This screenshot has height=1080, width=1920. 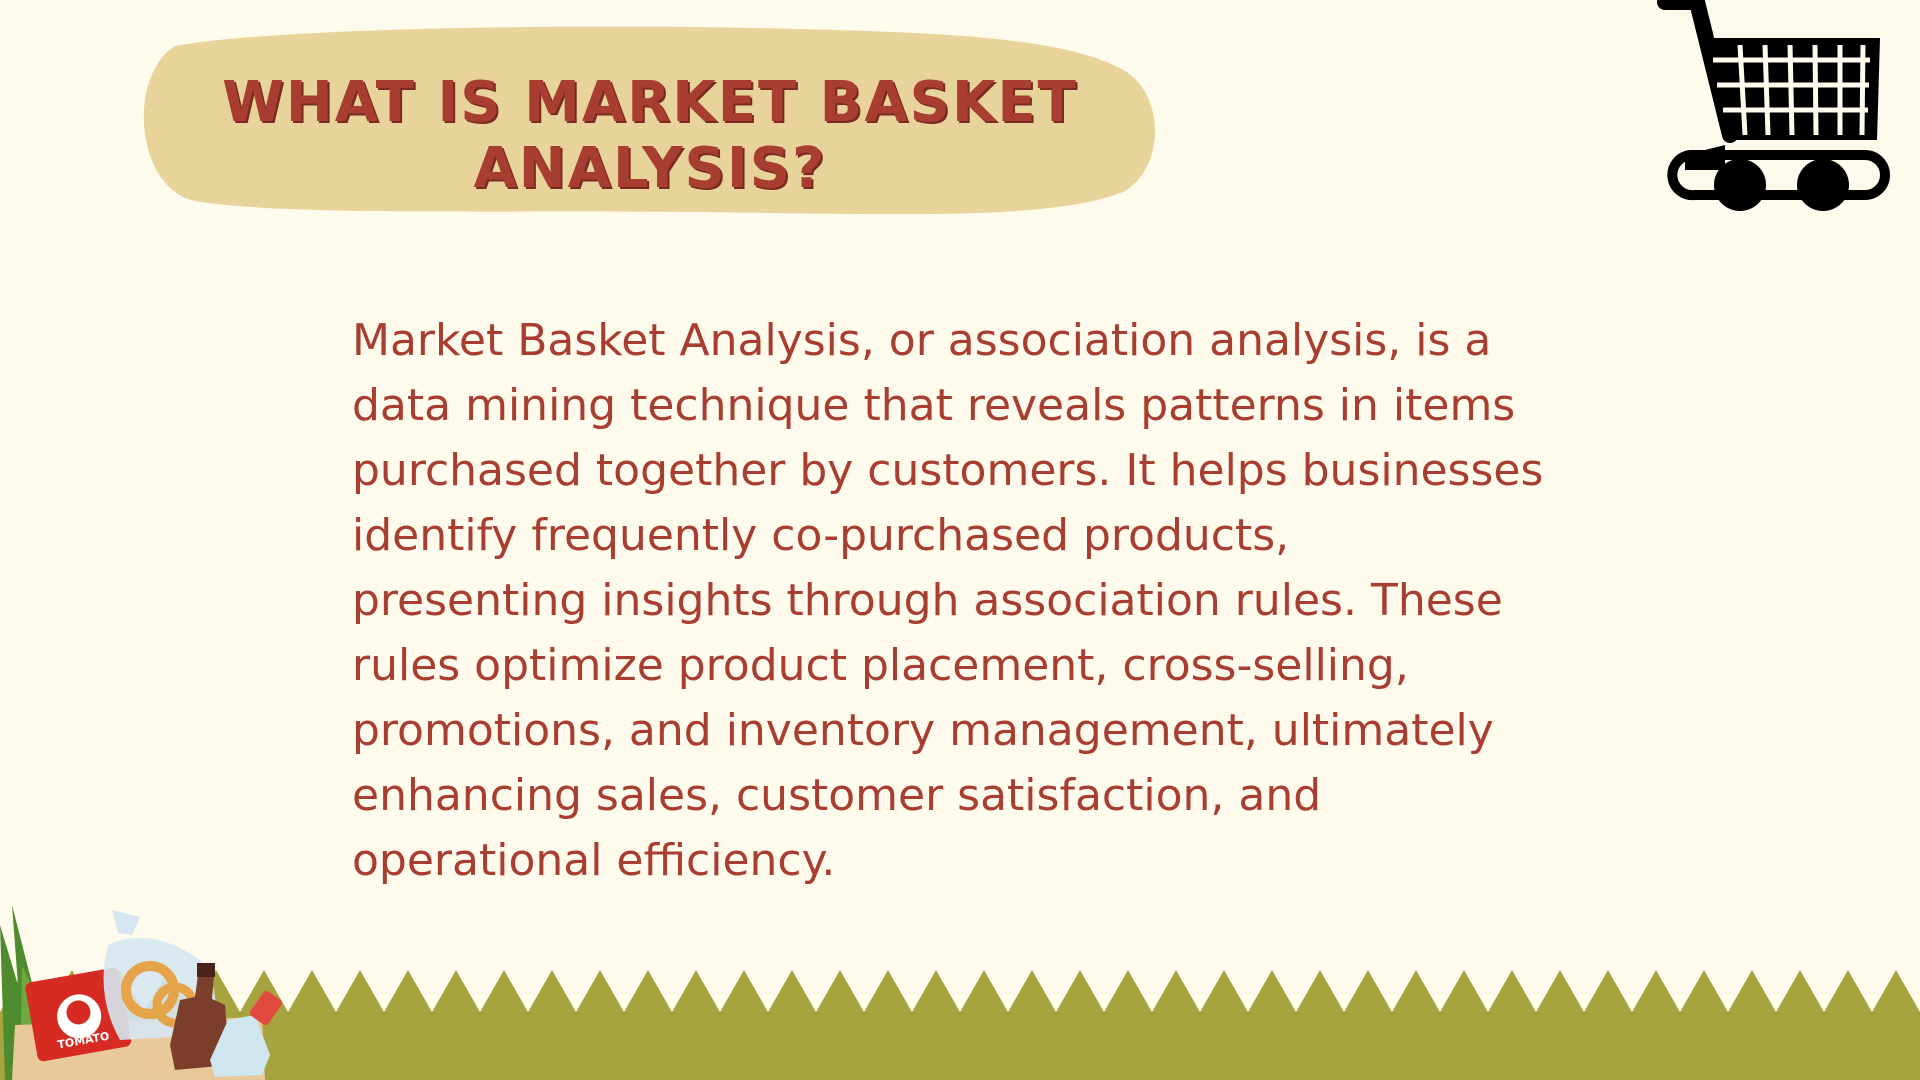 I want to click on page-title: WHAT IS MARKET BASKET ANALYSIS?, so click(x=650, y=136).